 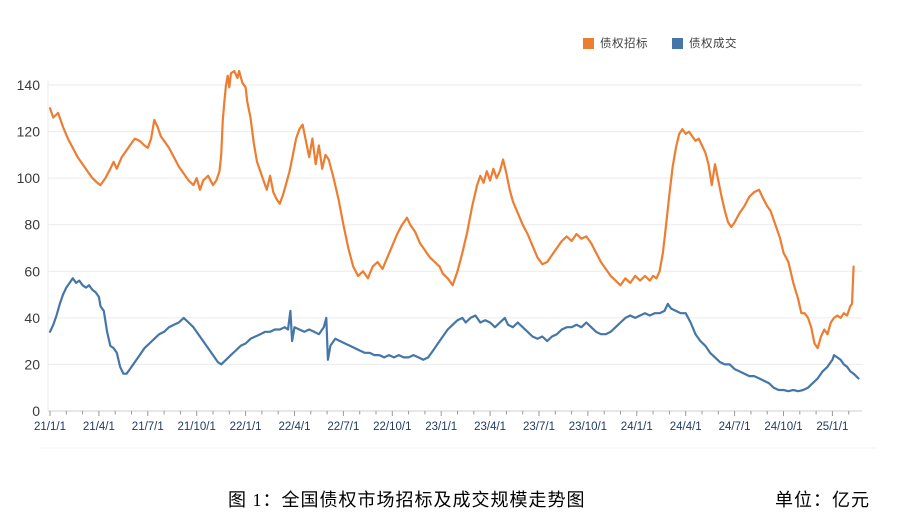 I want to click on x-axis-label: 23/10/1, so click(x=588, y=427).